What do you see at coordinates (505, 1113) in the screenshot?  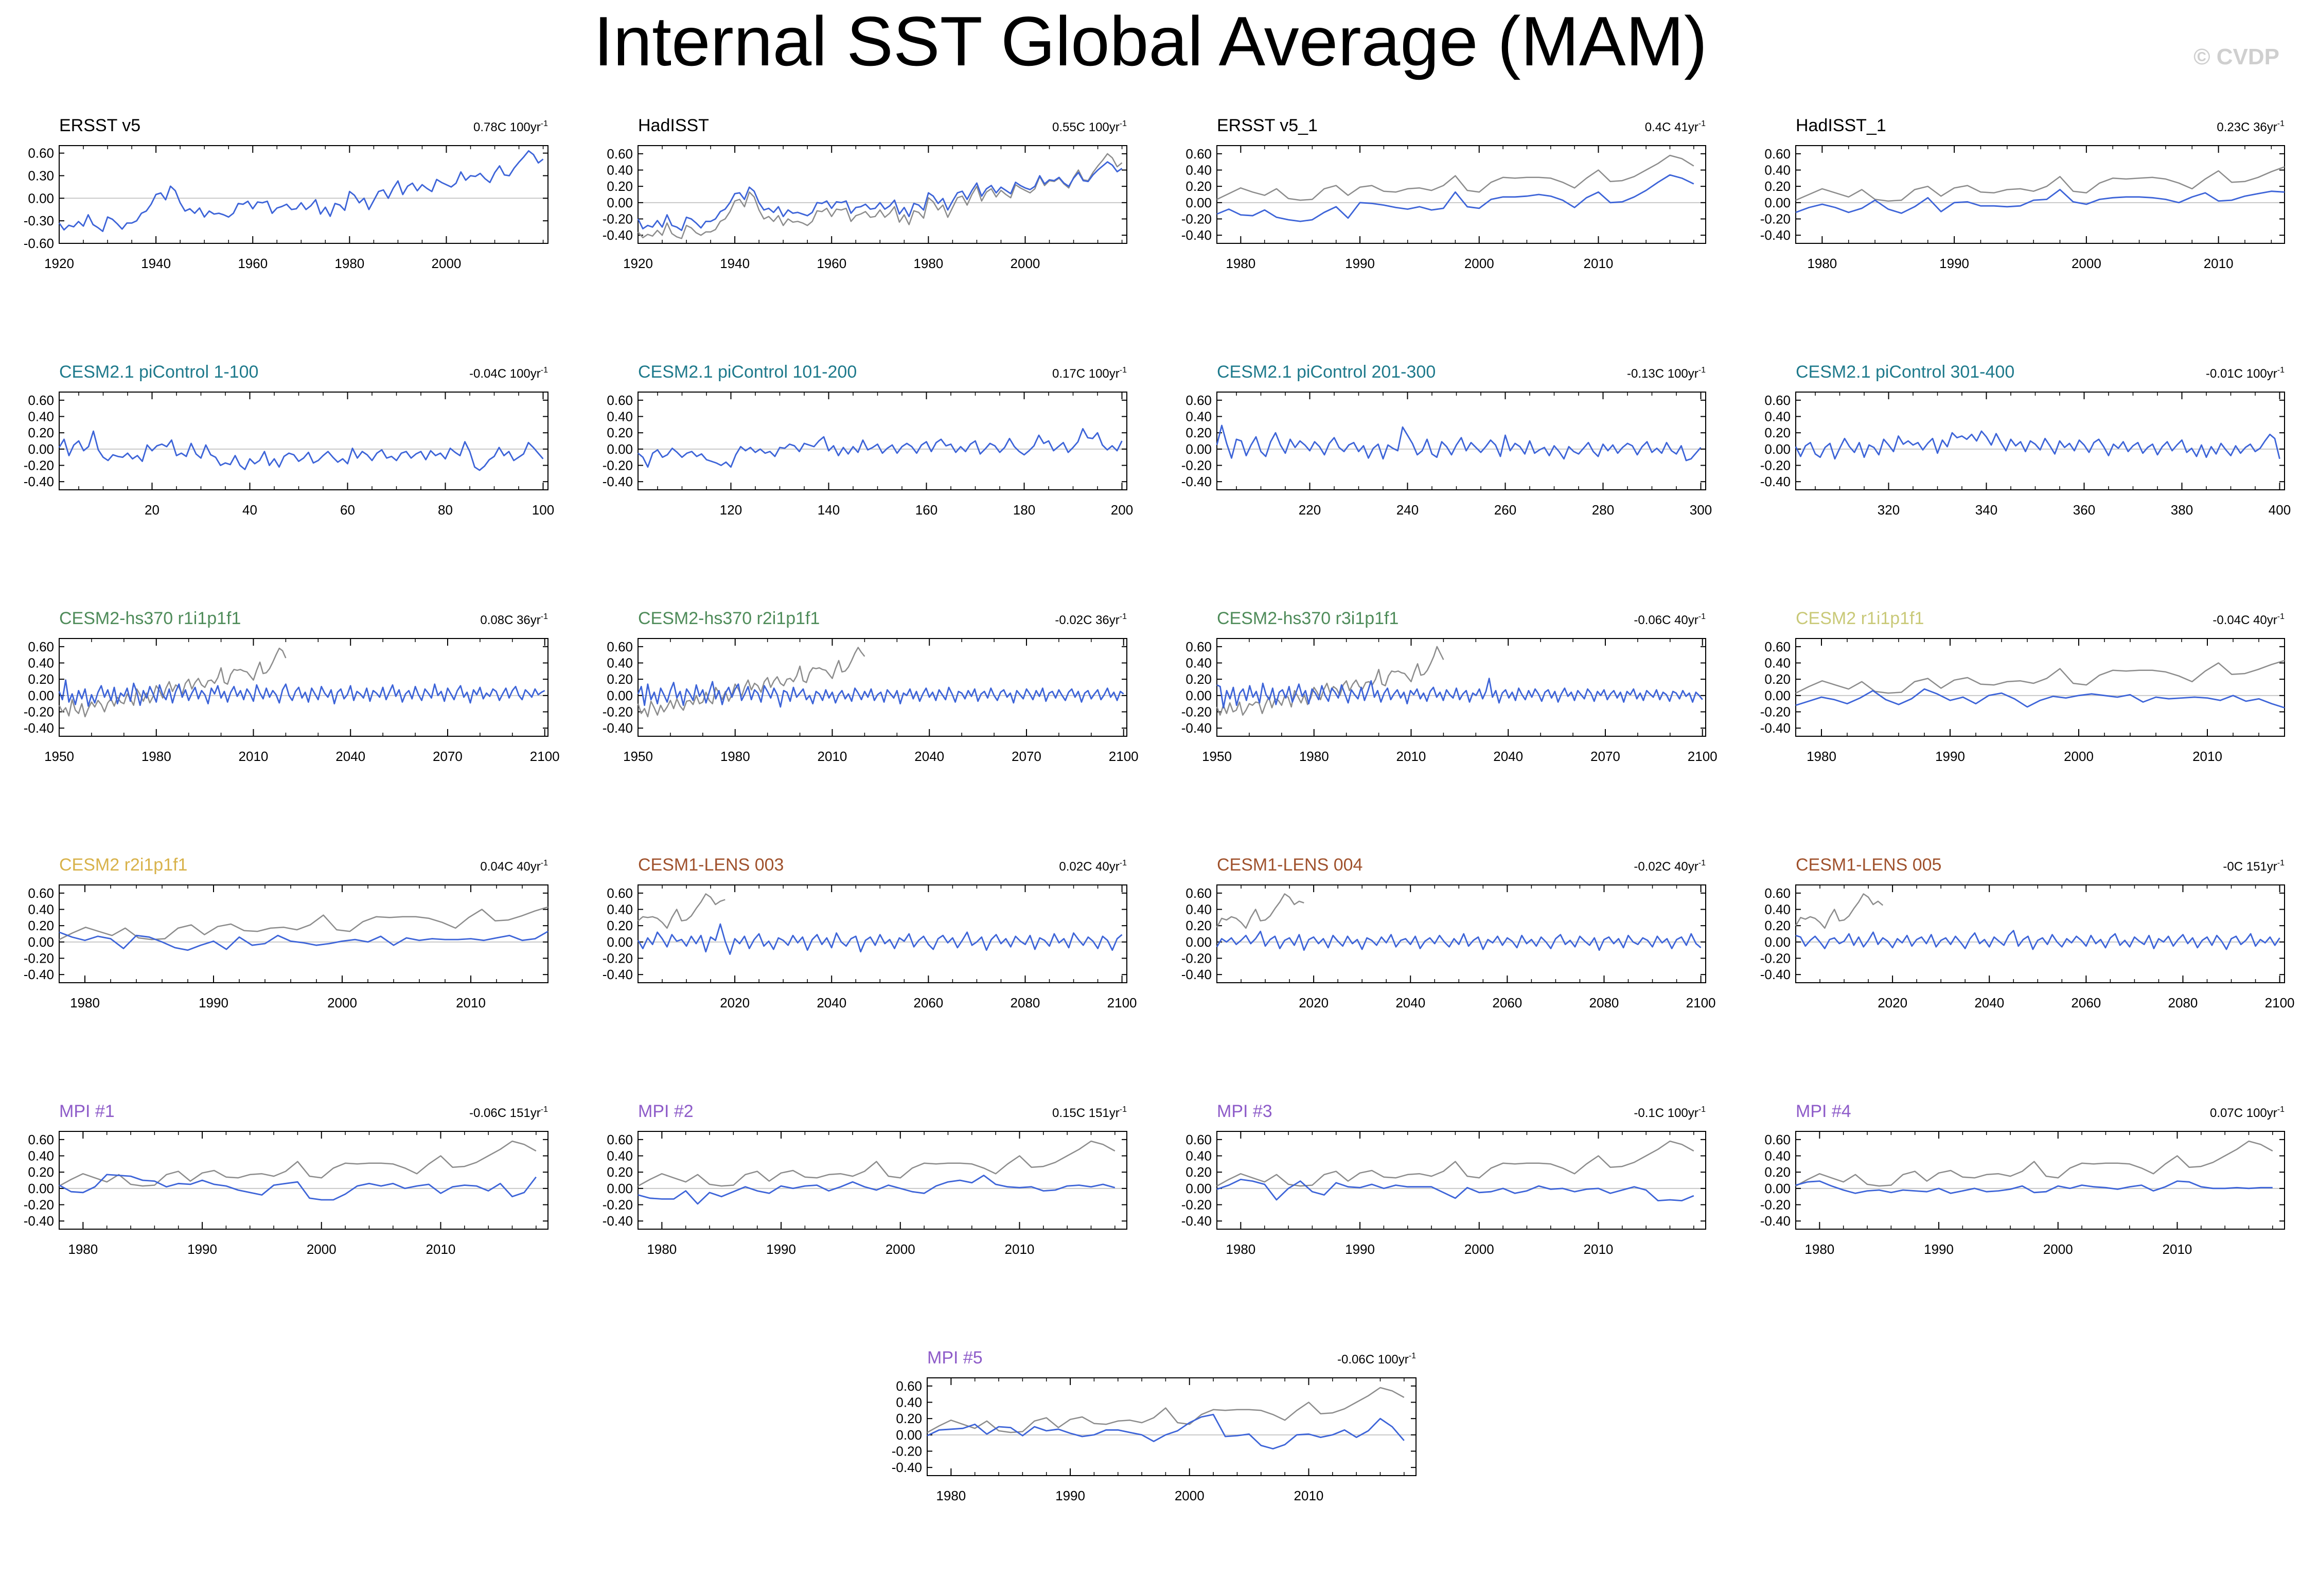 I see `trend-value: -0.06C 151yr` at bounding box center [505, 1113].